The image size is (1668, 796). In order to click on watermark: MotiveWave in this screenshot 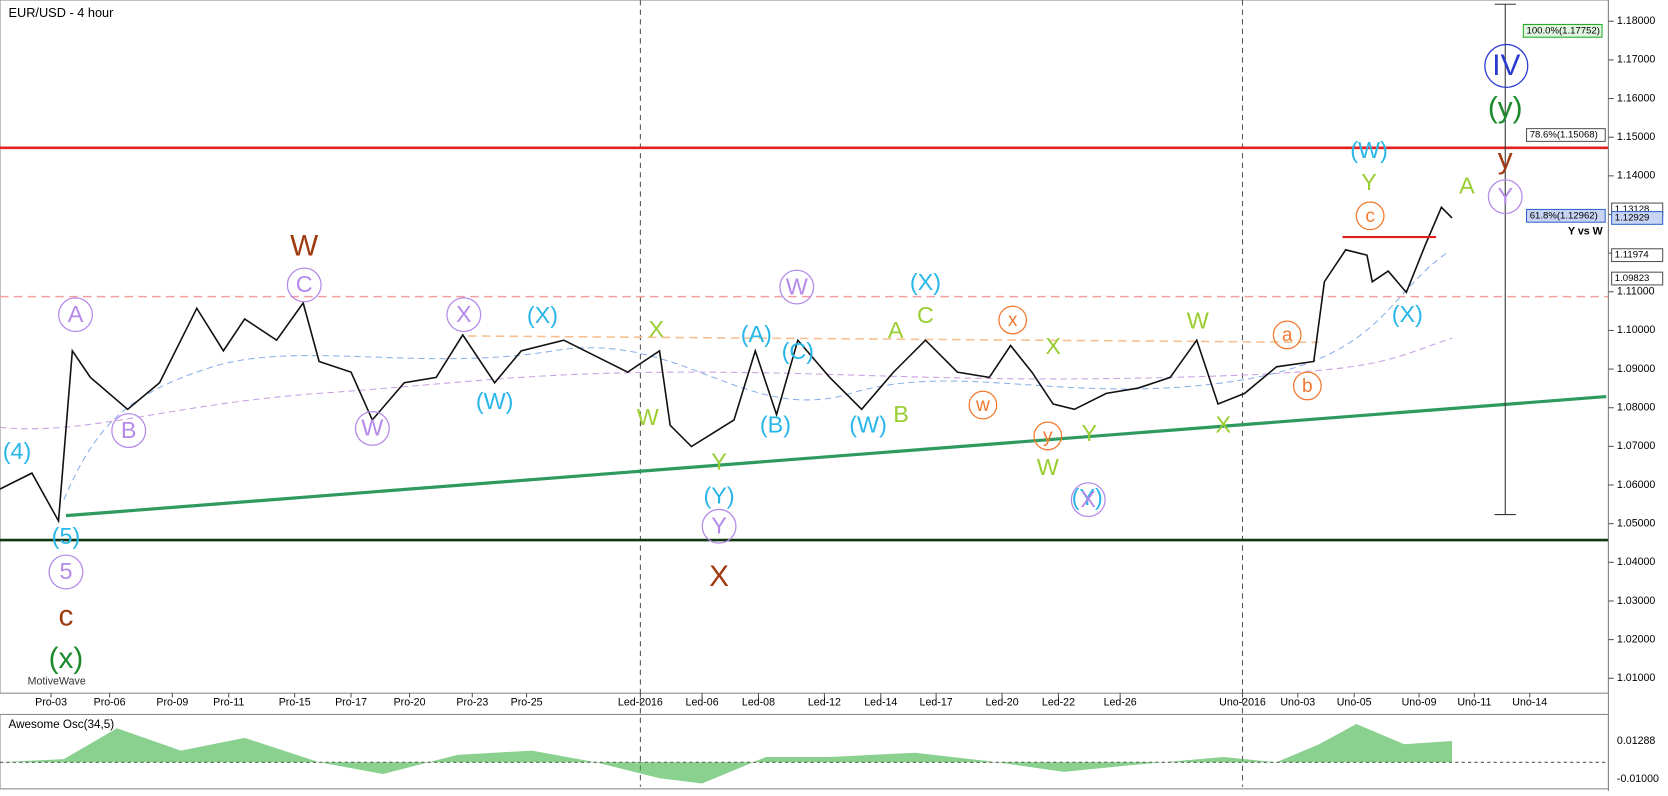, I will do `click(57, 681)`.